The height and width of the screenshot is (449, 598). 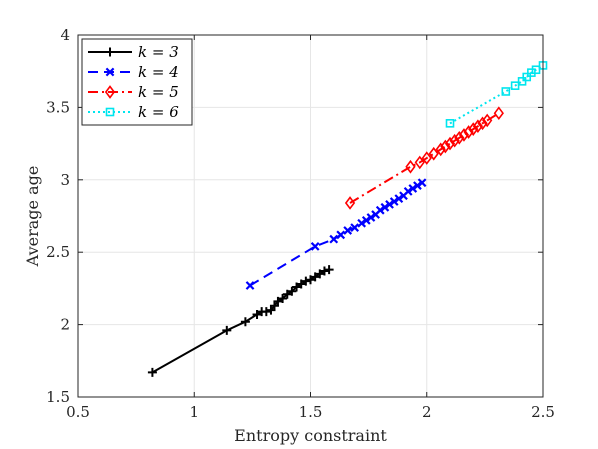 I want to click on y-tick-label: 1.5, so click(x=58, y=397).